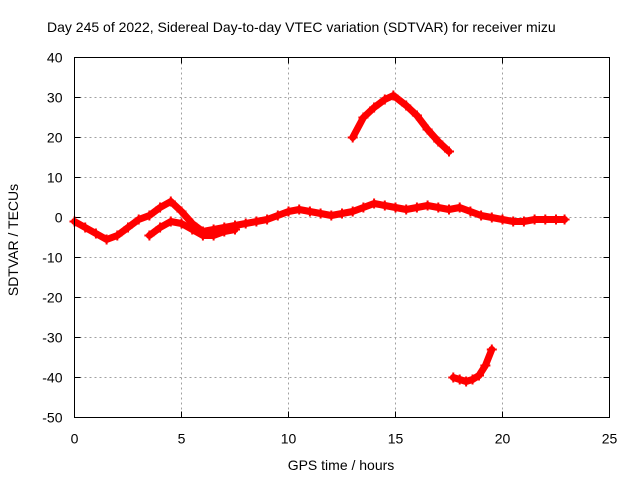  I want to click on y-tick-label: 10, so click(55, 178).